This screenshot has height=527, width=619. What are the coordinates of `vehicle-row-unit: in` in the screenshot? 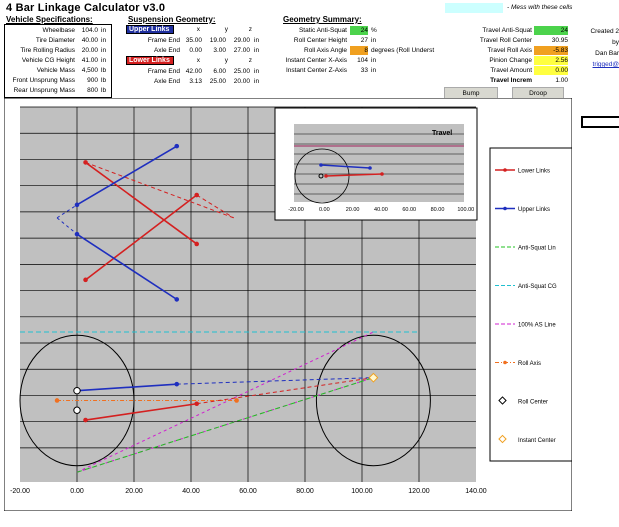 It's located at (104, 30).